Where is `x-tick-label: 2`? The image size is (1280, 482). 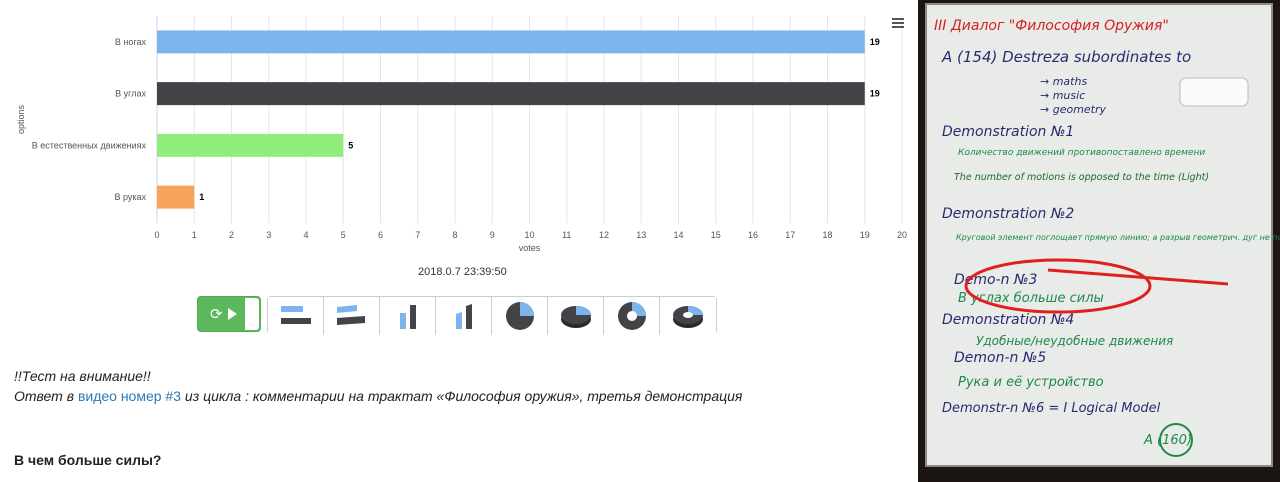 x-tick-label: 2 is located at coordinates (231, 235).